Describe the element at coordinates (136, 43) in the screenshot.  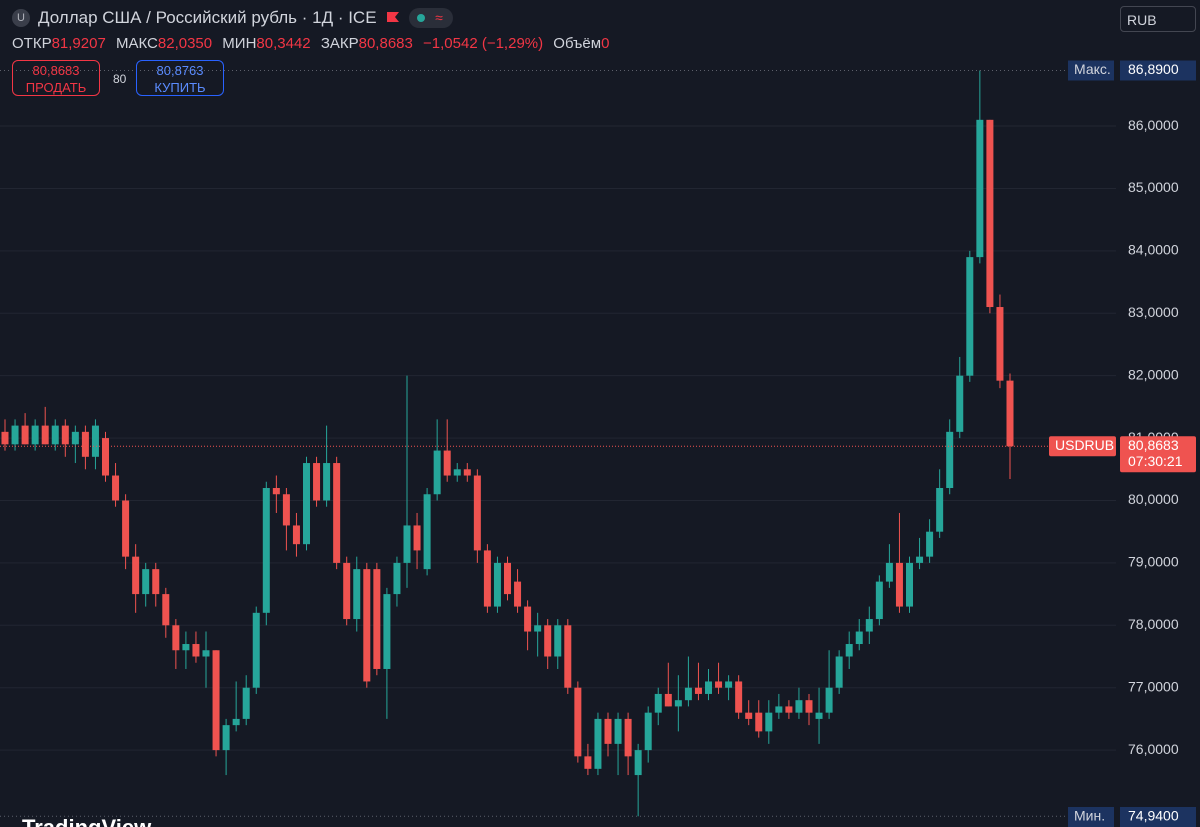
I see `label: МАКС` at that location.